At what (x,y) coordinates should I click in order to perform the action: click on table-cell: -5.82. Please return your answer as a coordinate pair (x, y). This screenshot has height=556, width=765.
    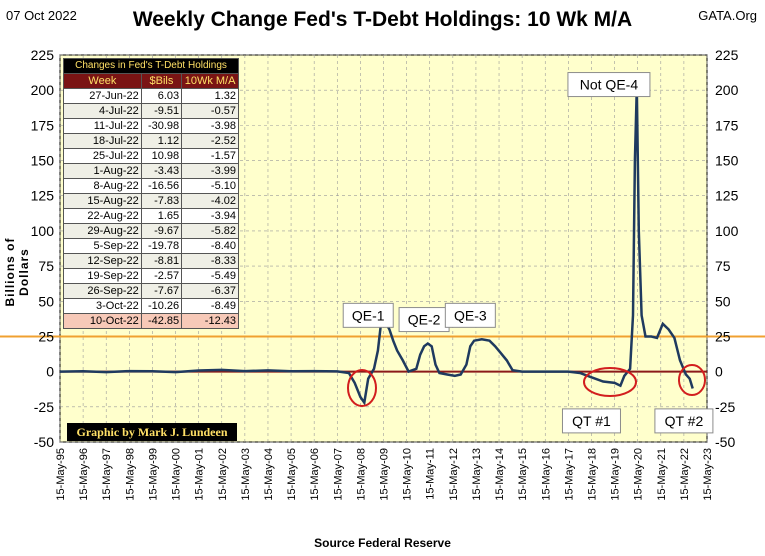
    Looking at the image, I should click on (210, 231).